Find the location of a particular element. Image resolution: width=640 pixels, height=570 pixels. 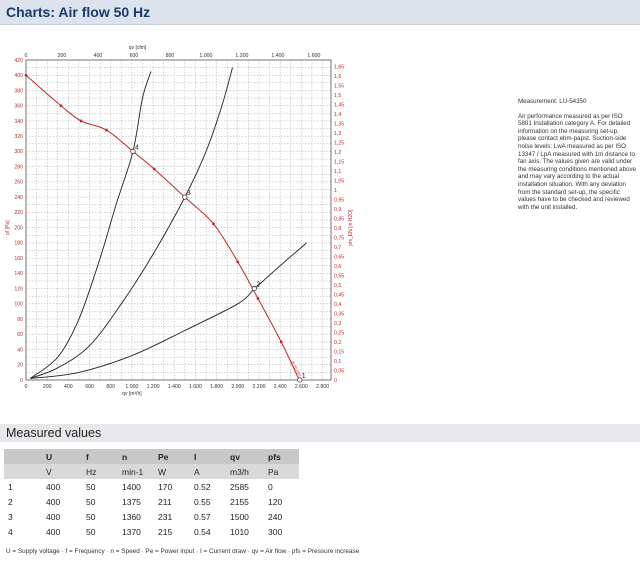

operating-point-marker is located at coordinates (185, 197).